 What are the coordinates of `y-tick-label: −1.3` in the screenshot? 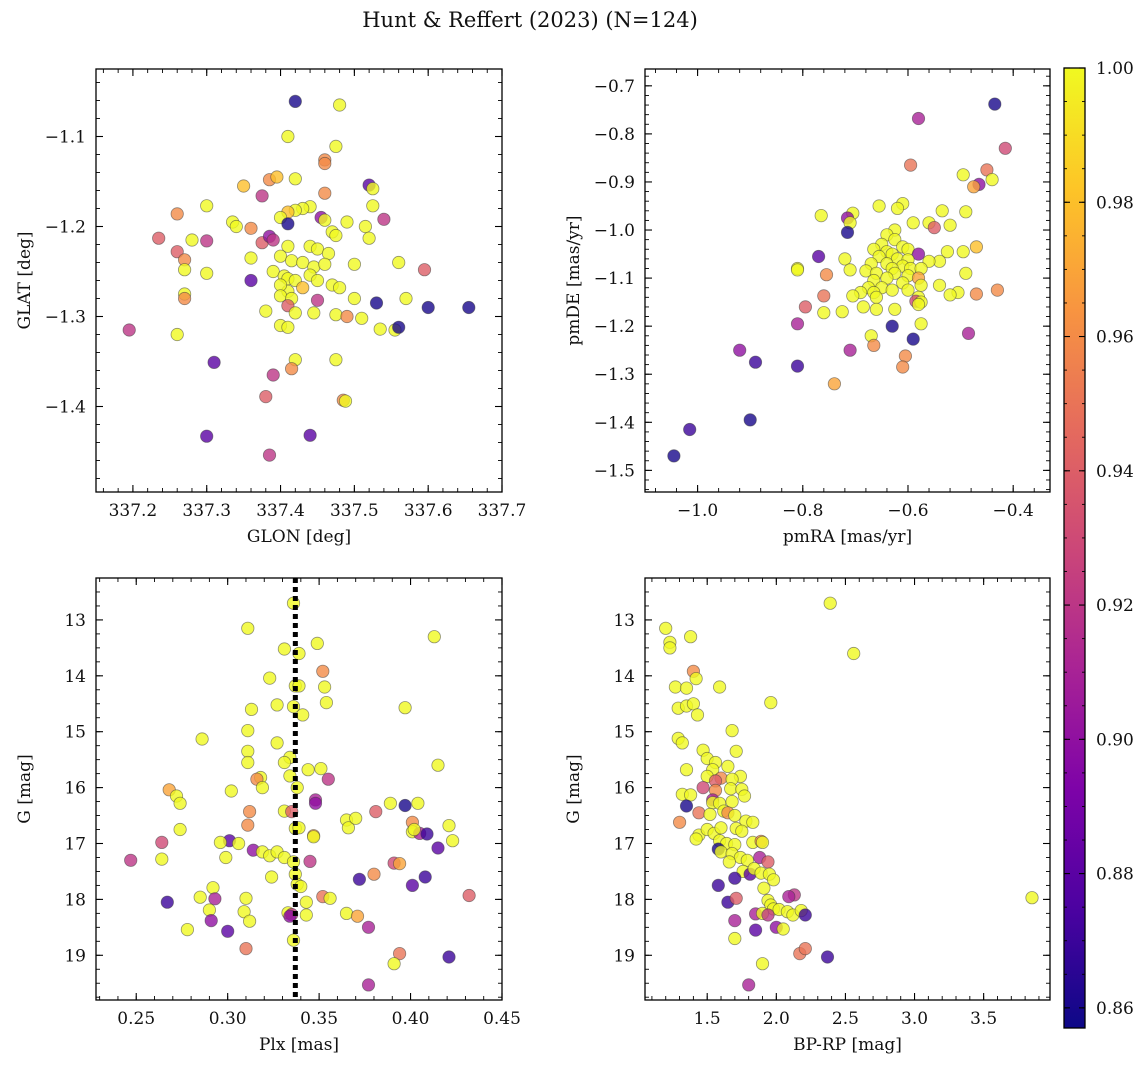 It's located at (614, 375).